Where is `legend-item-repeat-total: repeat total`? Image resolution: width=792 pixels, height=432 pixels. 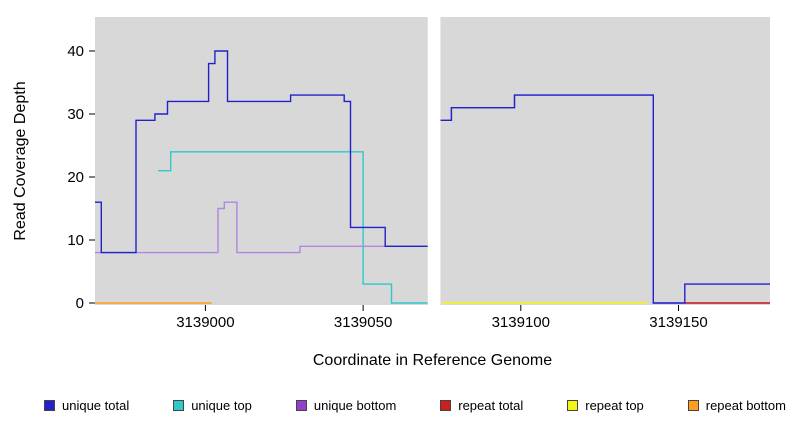 legend-item-repeat-total: repeat total is located at coordinates (481, 405).